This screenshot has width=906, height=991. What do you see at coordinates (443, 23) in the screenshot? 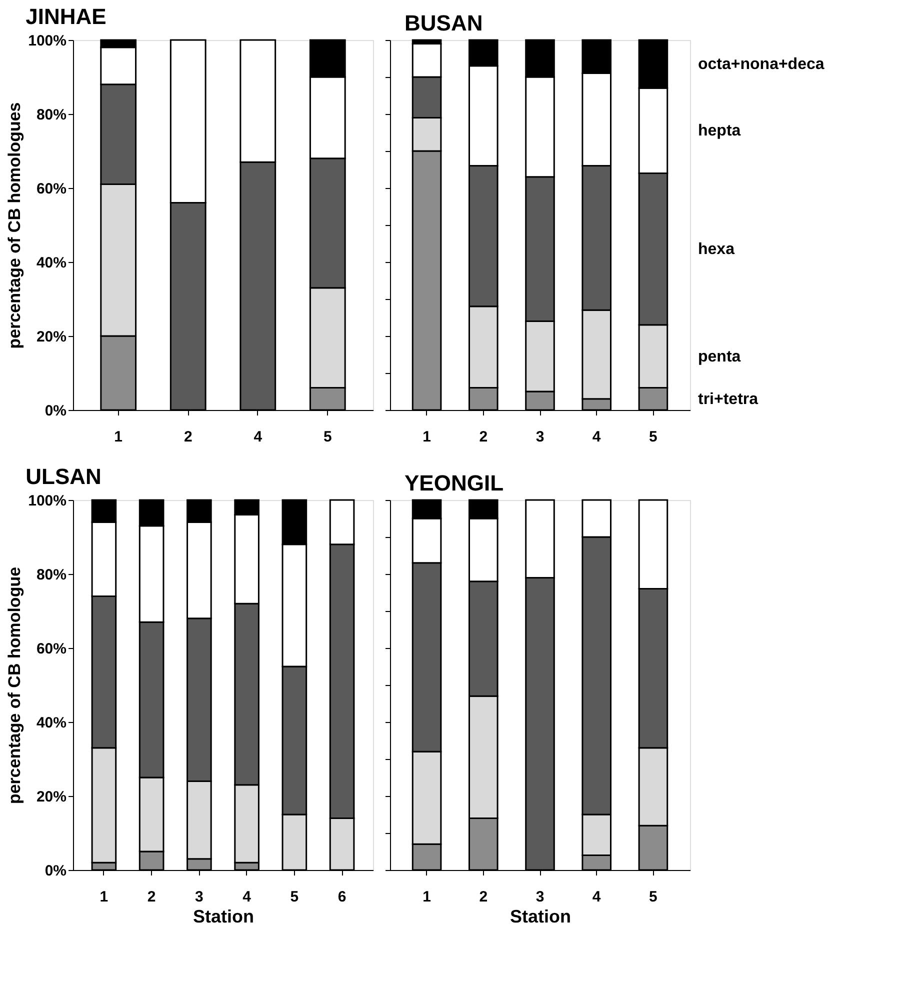
I see `chart-title: BUSAN` at bounding box center [443, 23].